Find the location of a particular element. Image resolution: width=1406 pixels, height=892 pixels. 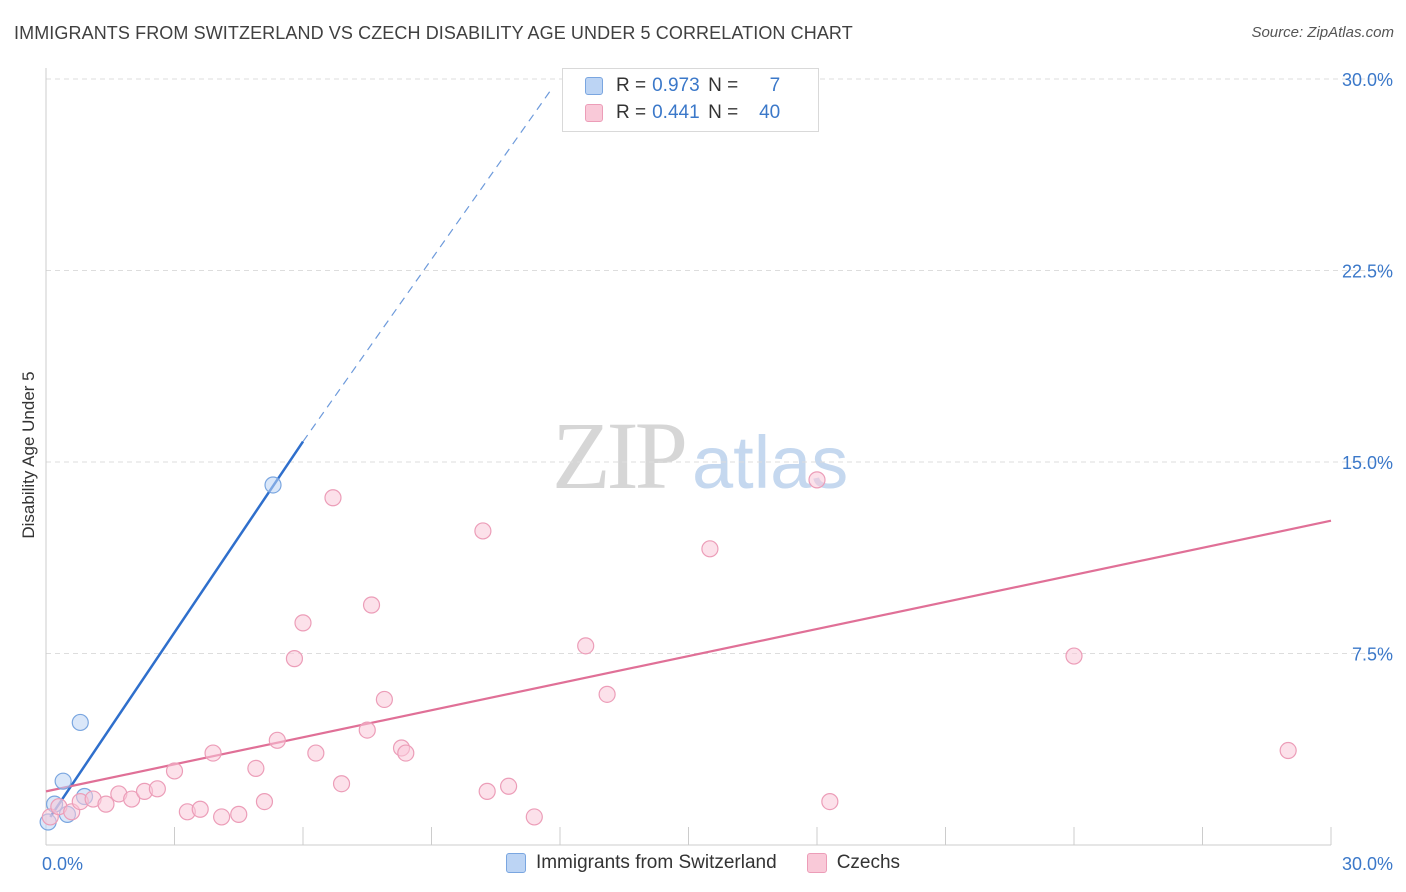

stats-row-czechs: R = 0.441 N = 40 is located at coordinates (682, 113).